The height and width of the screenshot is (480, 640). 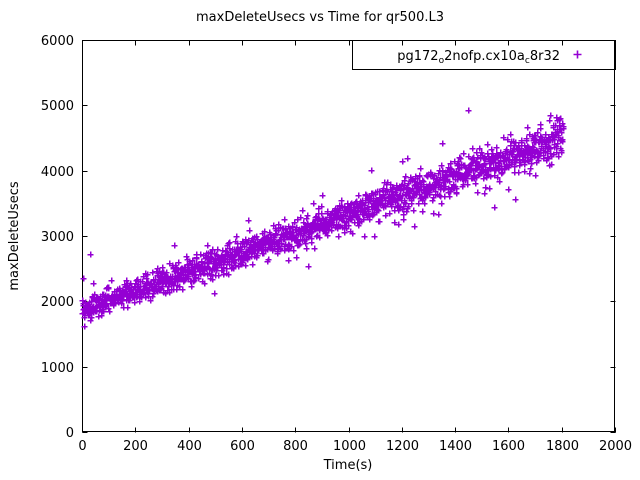 I want to click on legend-plus-icon, so click(x=577, y=54).